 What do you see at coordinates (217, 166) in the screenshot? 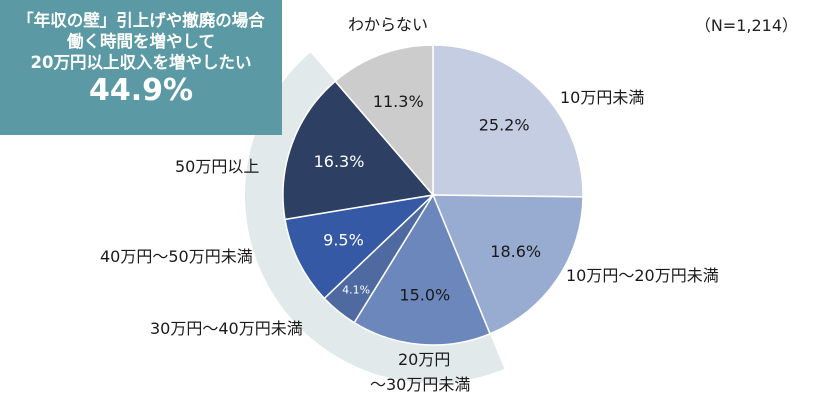
I see `pie-category-label-50万円以上: 50万円以上` at bounding box center [217, 166].